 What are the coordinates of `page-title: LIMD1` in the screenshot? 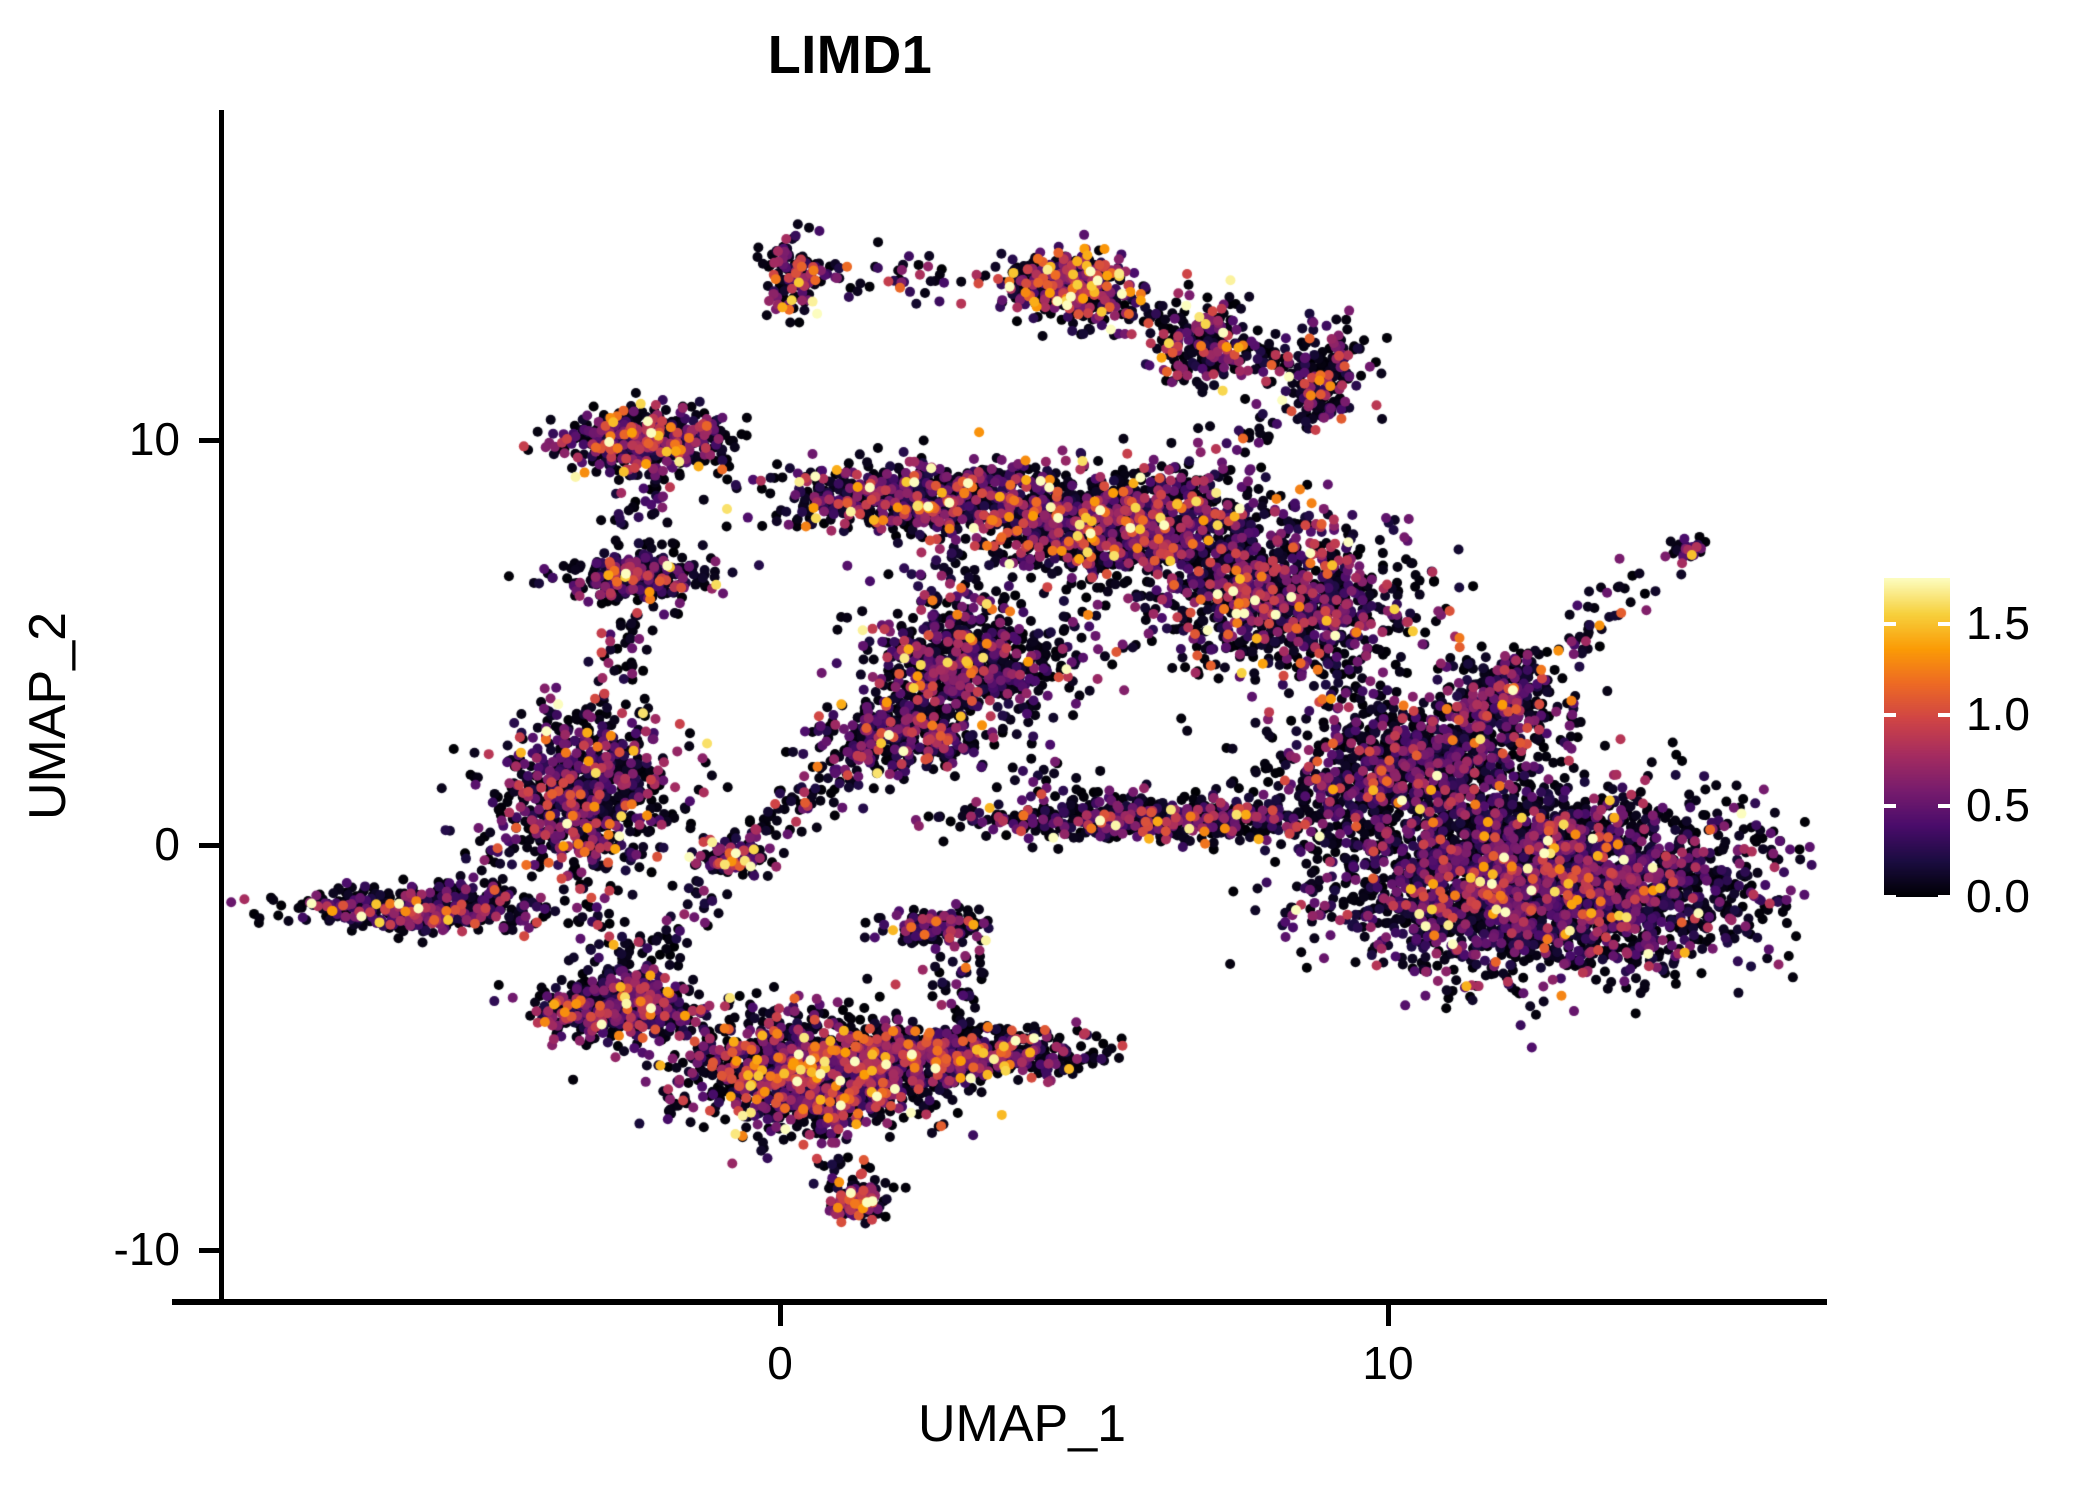 It's located at (850, 55).